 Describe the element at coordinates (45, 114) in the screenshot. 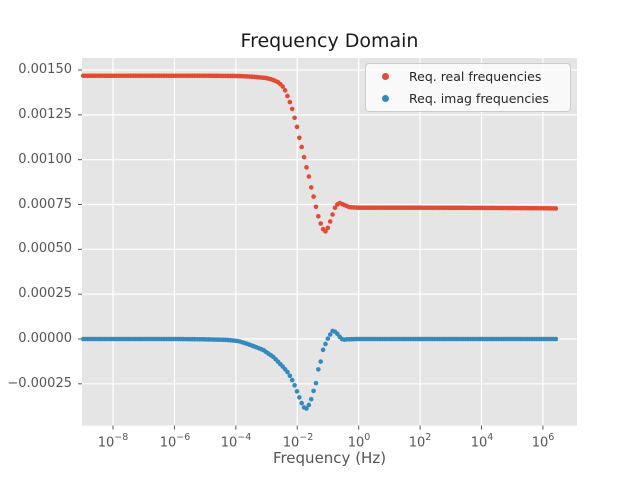

I see `y-axis-tick-label: 0.00125` at that location.